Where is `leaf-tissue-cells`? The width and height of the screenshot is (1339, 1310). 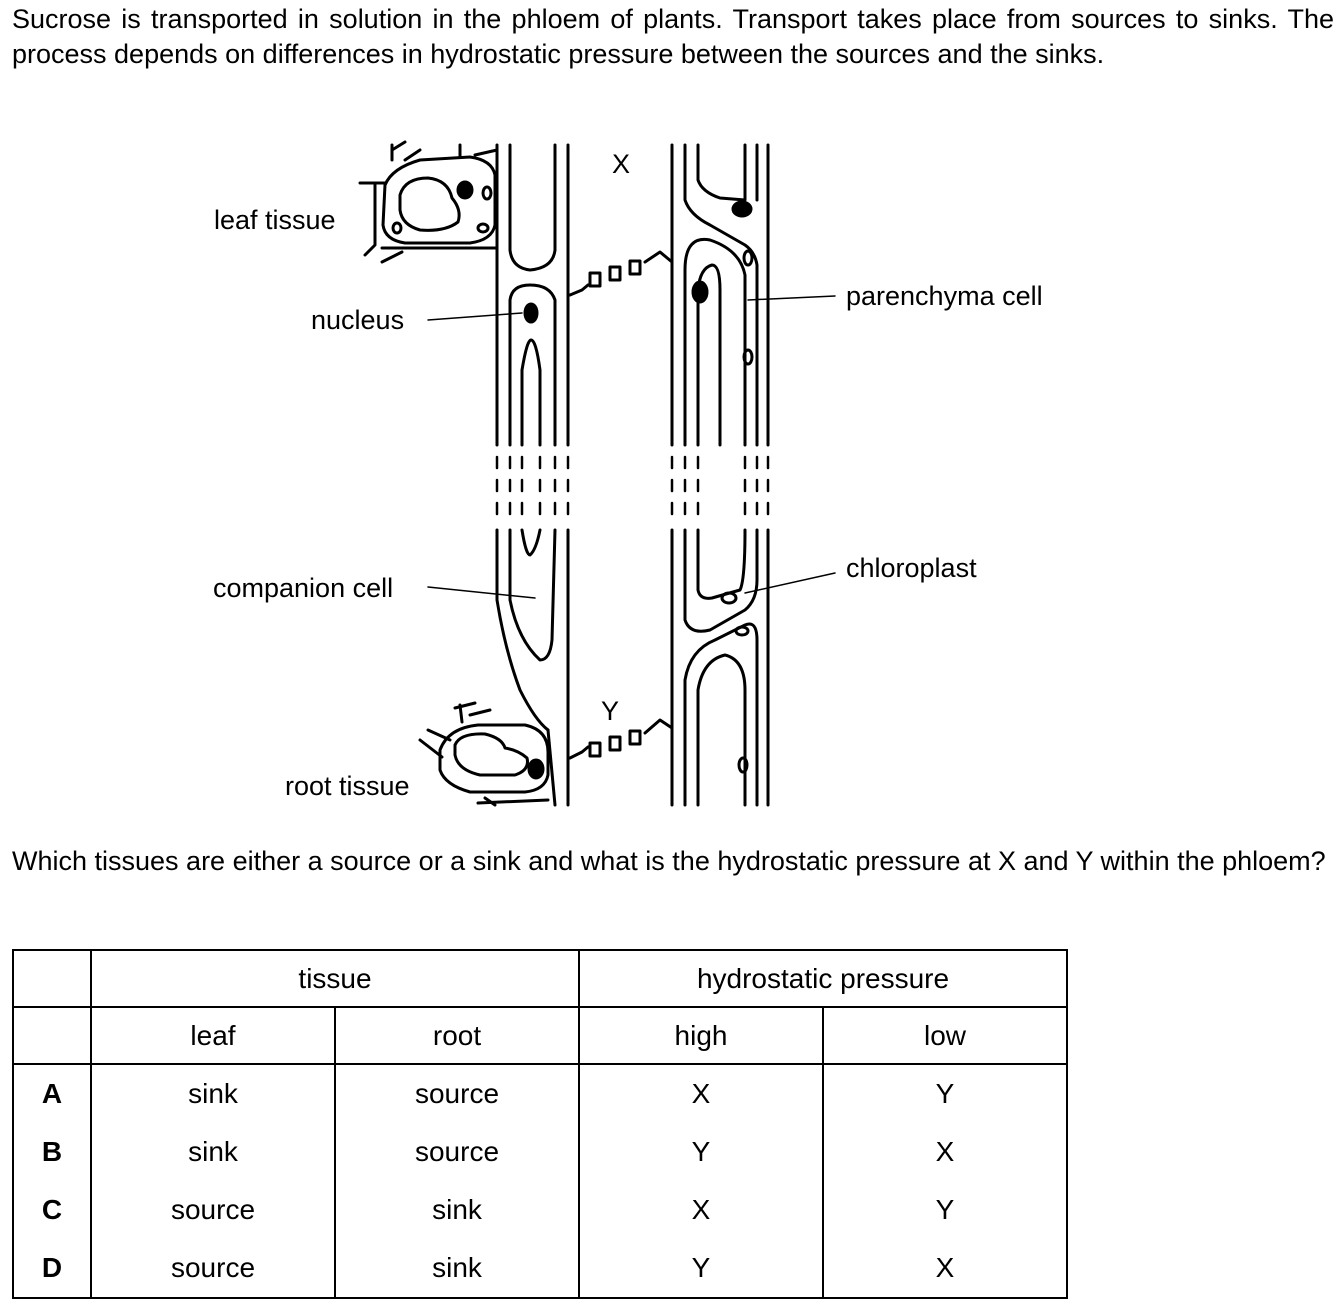
leaf-tissue-cells is located at coordinates (428, 202).